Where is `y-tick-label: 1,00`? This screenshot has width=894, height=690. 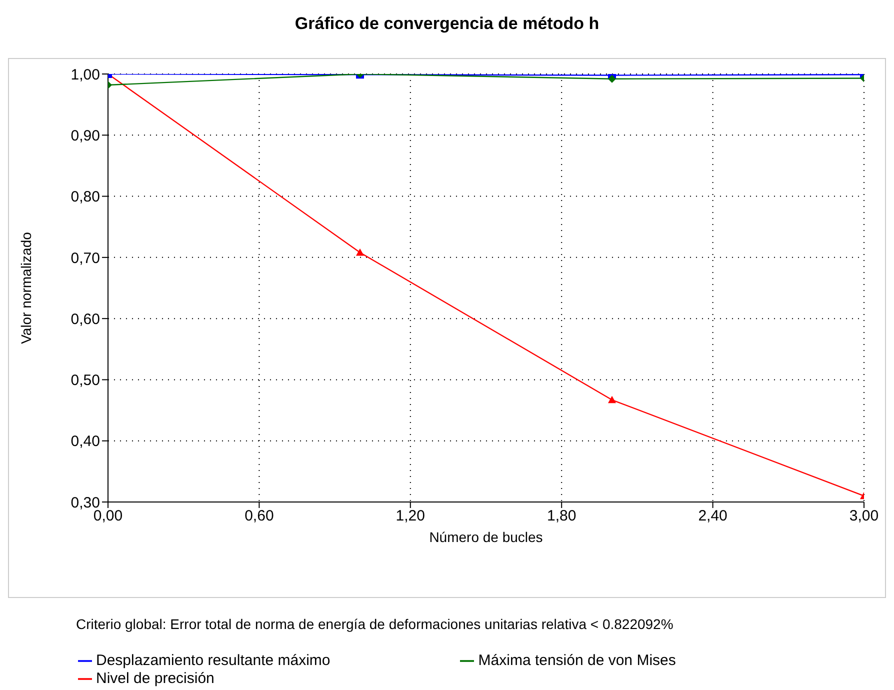 y-tick-label: 1,00 is located at coordinates (85, 75).